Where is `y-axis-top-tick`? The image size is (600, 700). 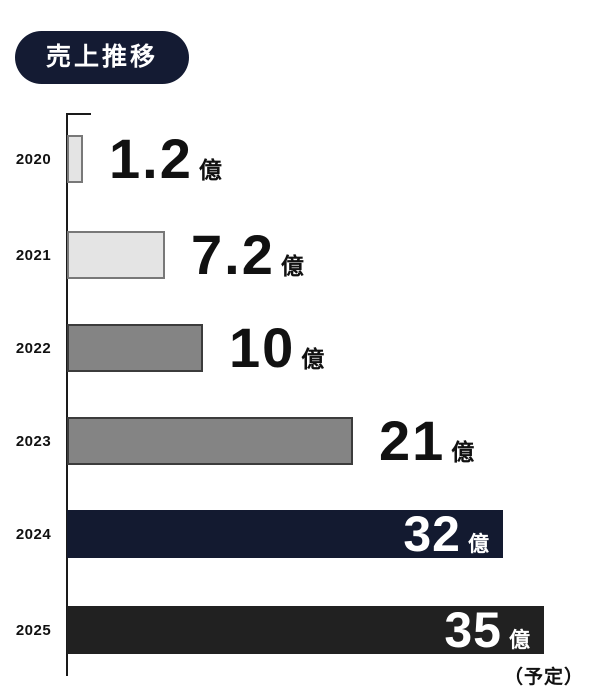
y-axis-top-tick is located at coordinates (79, 114).